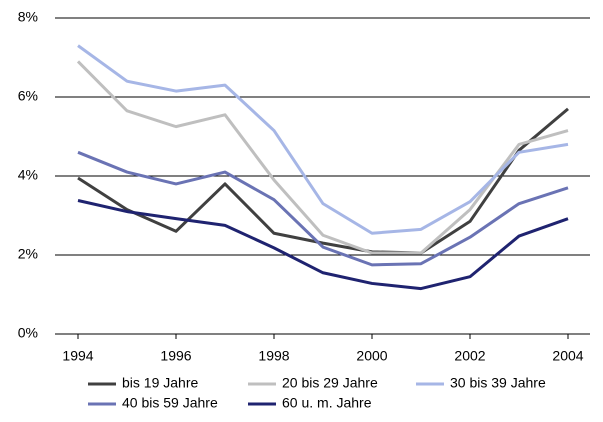 This screenshot has height=422, width=603. Describe the element at coordinates (170, 403) in the screenshot. I see `legend-label: 40 bis 59 Jahre` at that location.